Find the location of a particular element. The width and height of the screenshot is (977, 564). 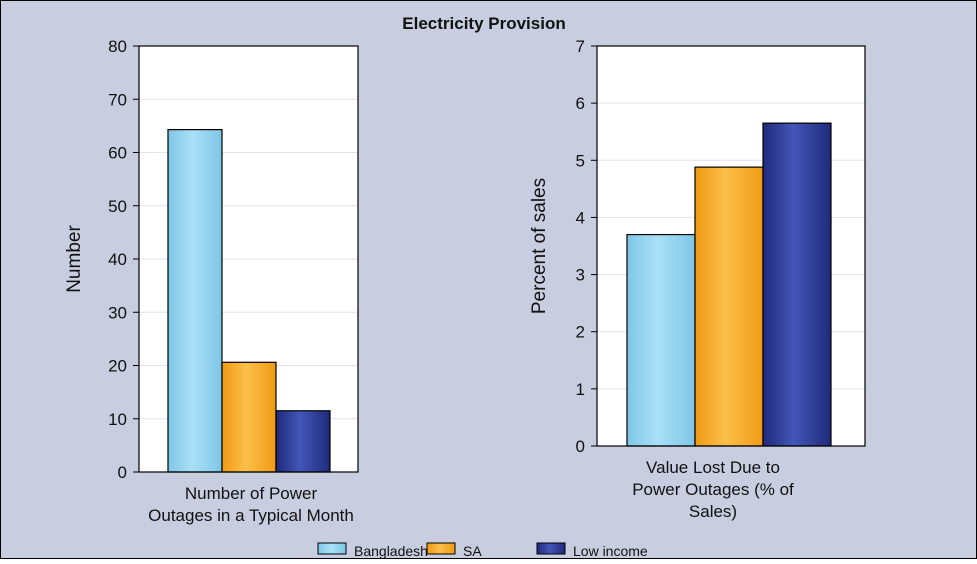

category-label: Outages in a Typical Month is located at coordinates (251, 515).